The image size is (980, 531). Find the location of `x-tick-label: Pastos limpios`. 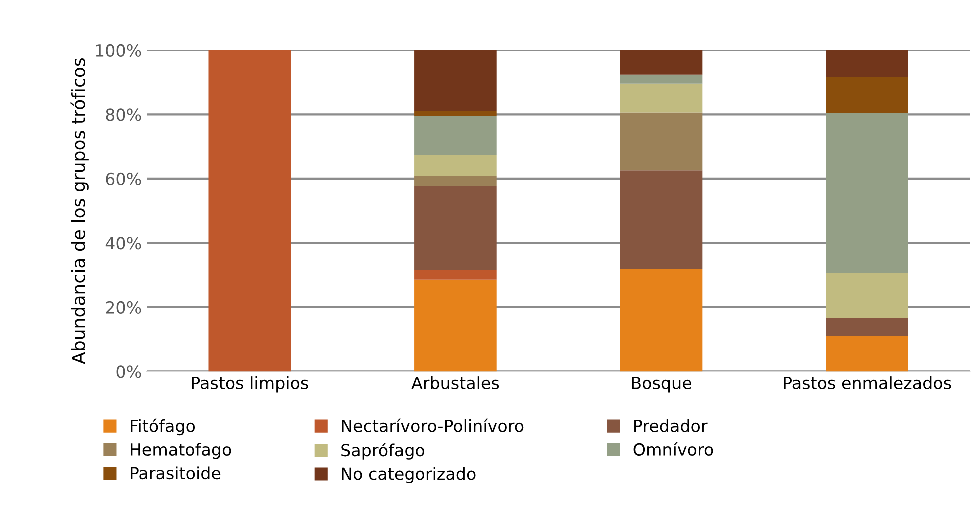

x-tick-label: Pastos limpios is located at coordinates (250, 384).